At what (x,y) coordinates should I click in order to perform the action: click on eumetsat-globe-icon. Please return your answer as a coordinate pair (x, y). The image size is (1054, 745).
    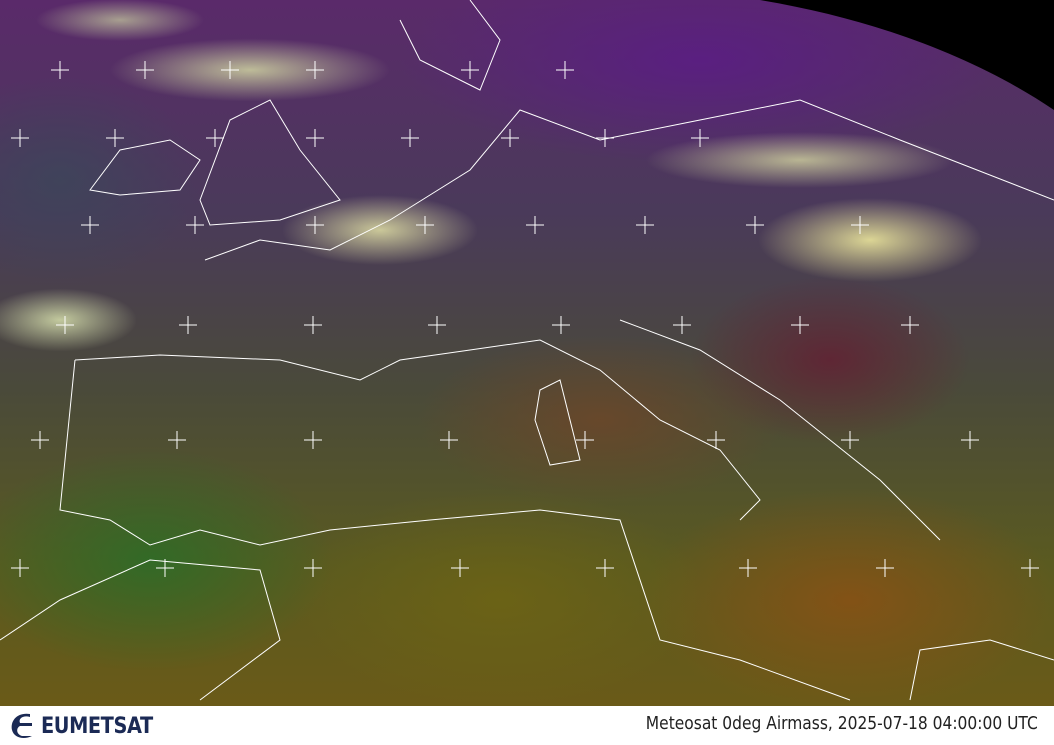
    Looking at the image, I should click on (21, 725).